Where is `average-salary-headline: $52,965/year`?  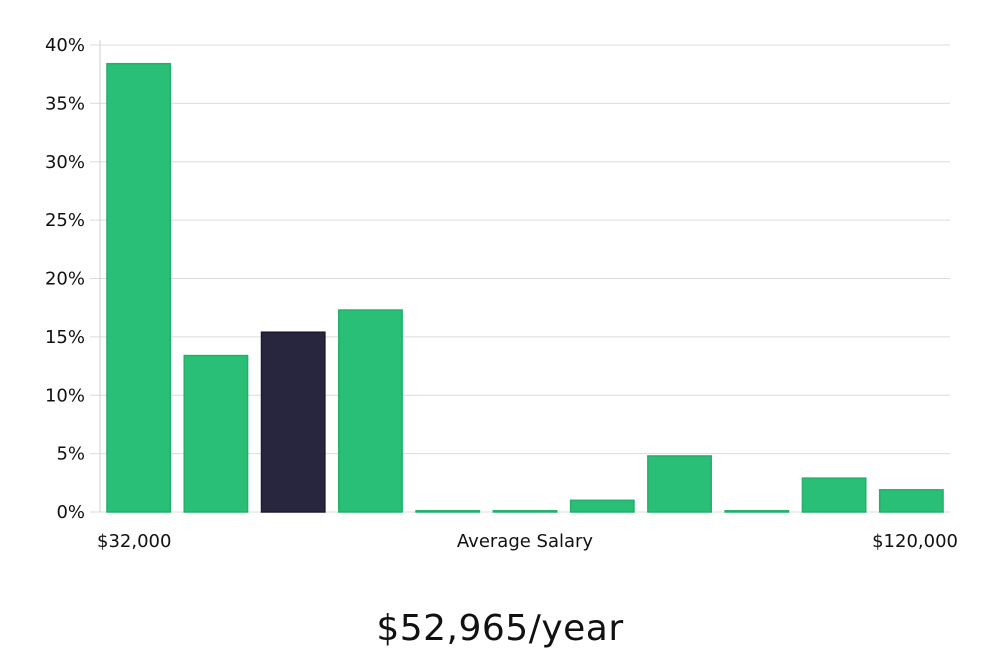
average-salary-headline: $52,965/year is located at coordinates (500, 628).